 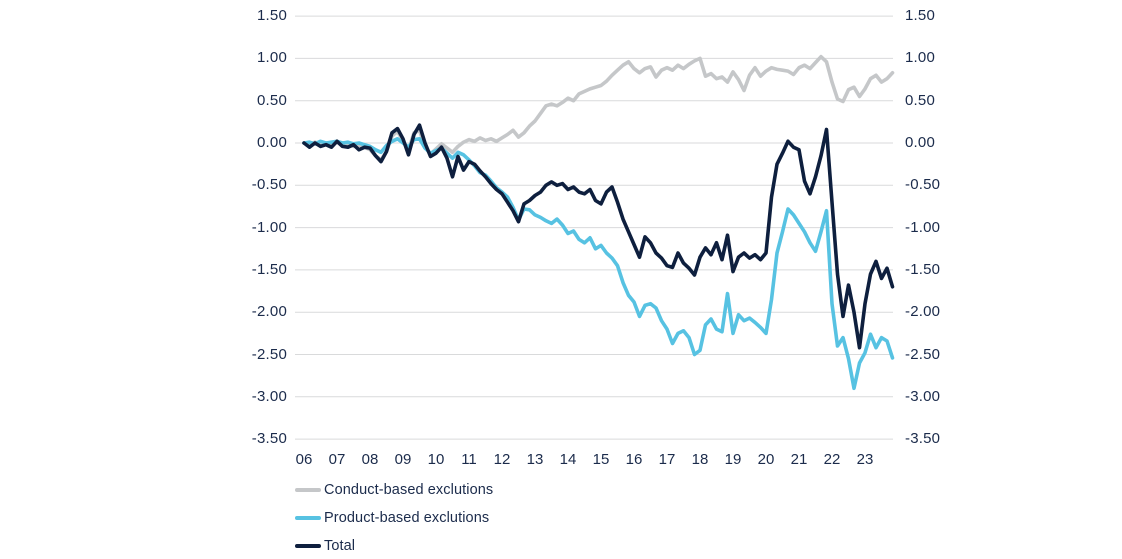 I want to click on x-axis-tick-label: 15, so click(x=601, y=459).